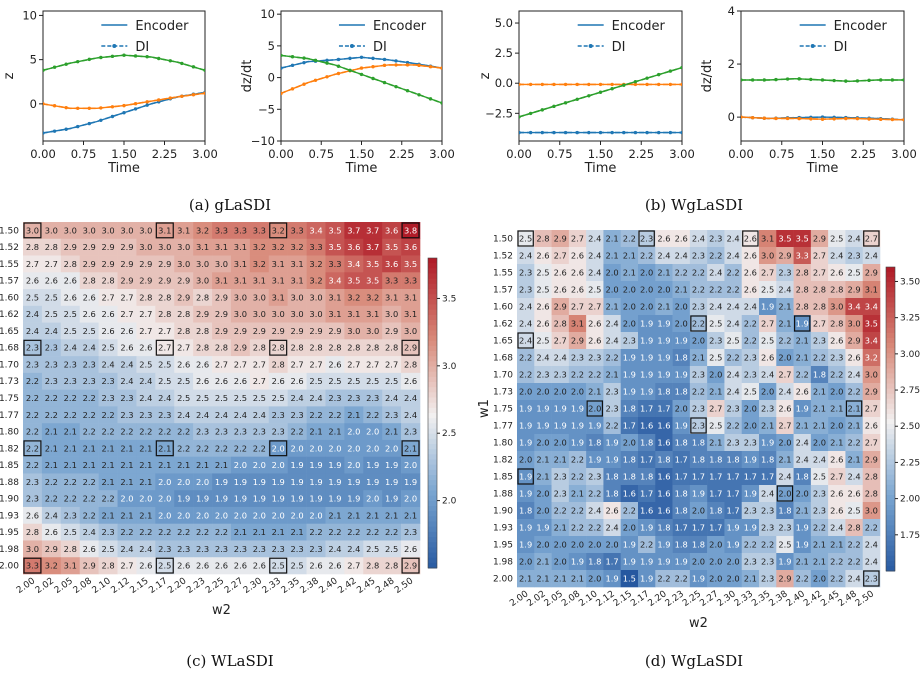  Describe the element at coordinates (802, 239) in the screenshot. I see `d-heatmap-value: 3.5` at that location.